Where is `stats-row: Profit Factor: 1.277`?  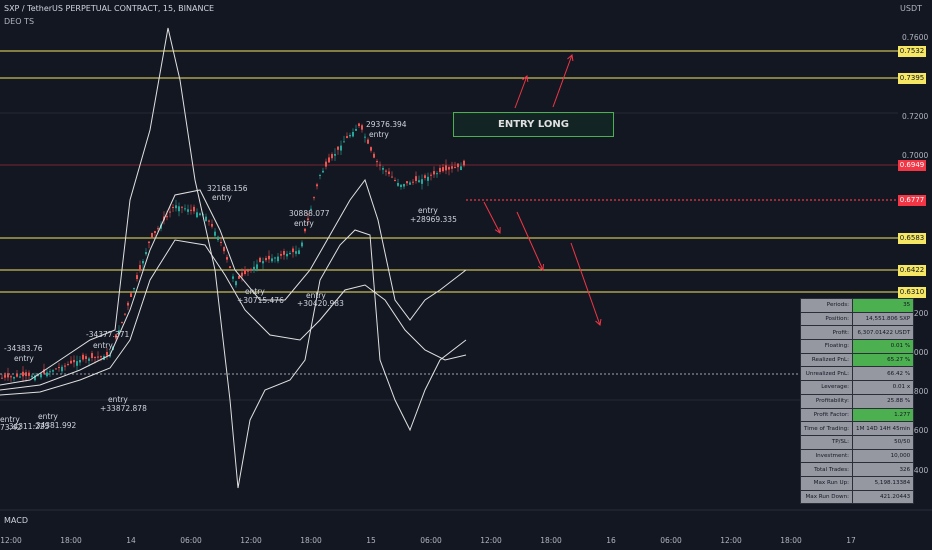 stats-row: Profit Factor: 1.277 is located at coordinates (857, 415).